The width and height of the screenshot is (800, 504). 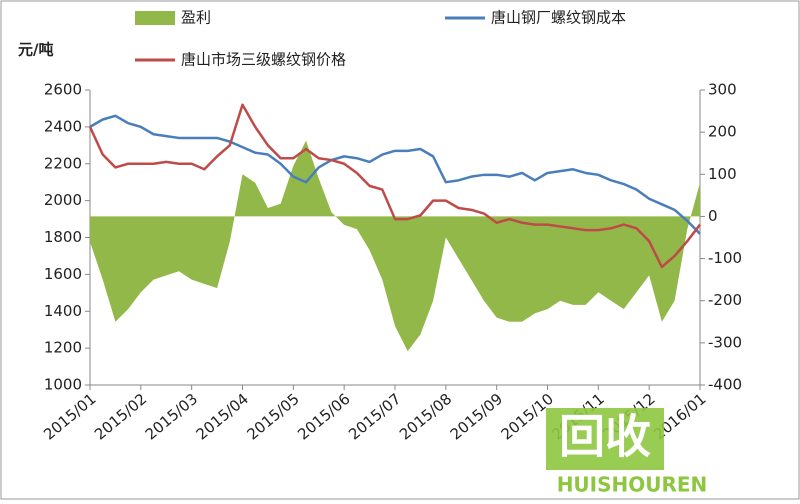 I want to click on legend-label: 唐山钢厂螺纹钢成本, so click(x=558, y=18).